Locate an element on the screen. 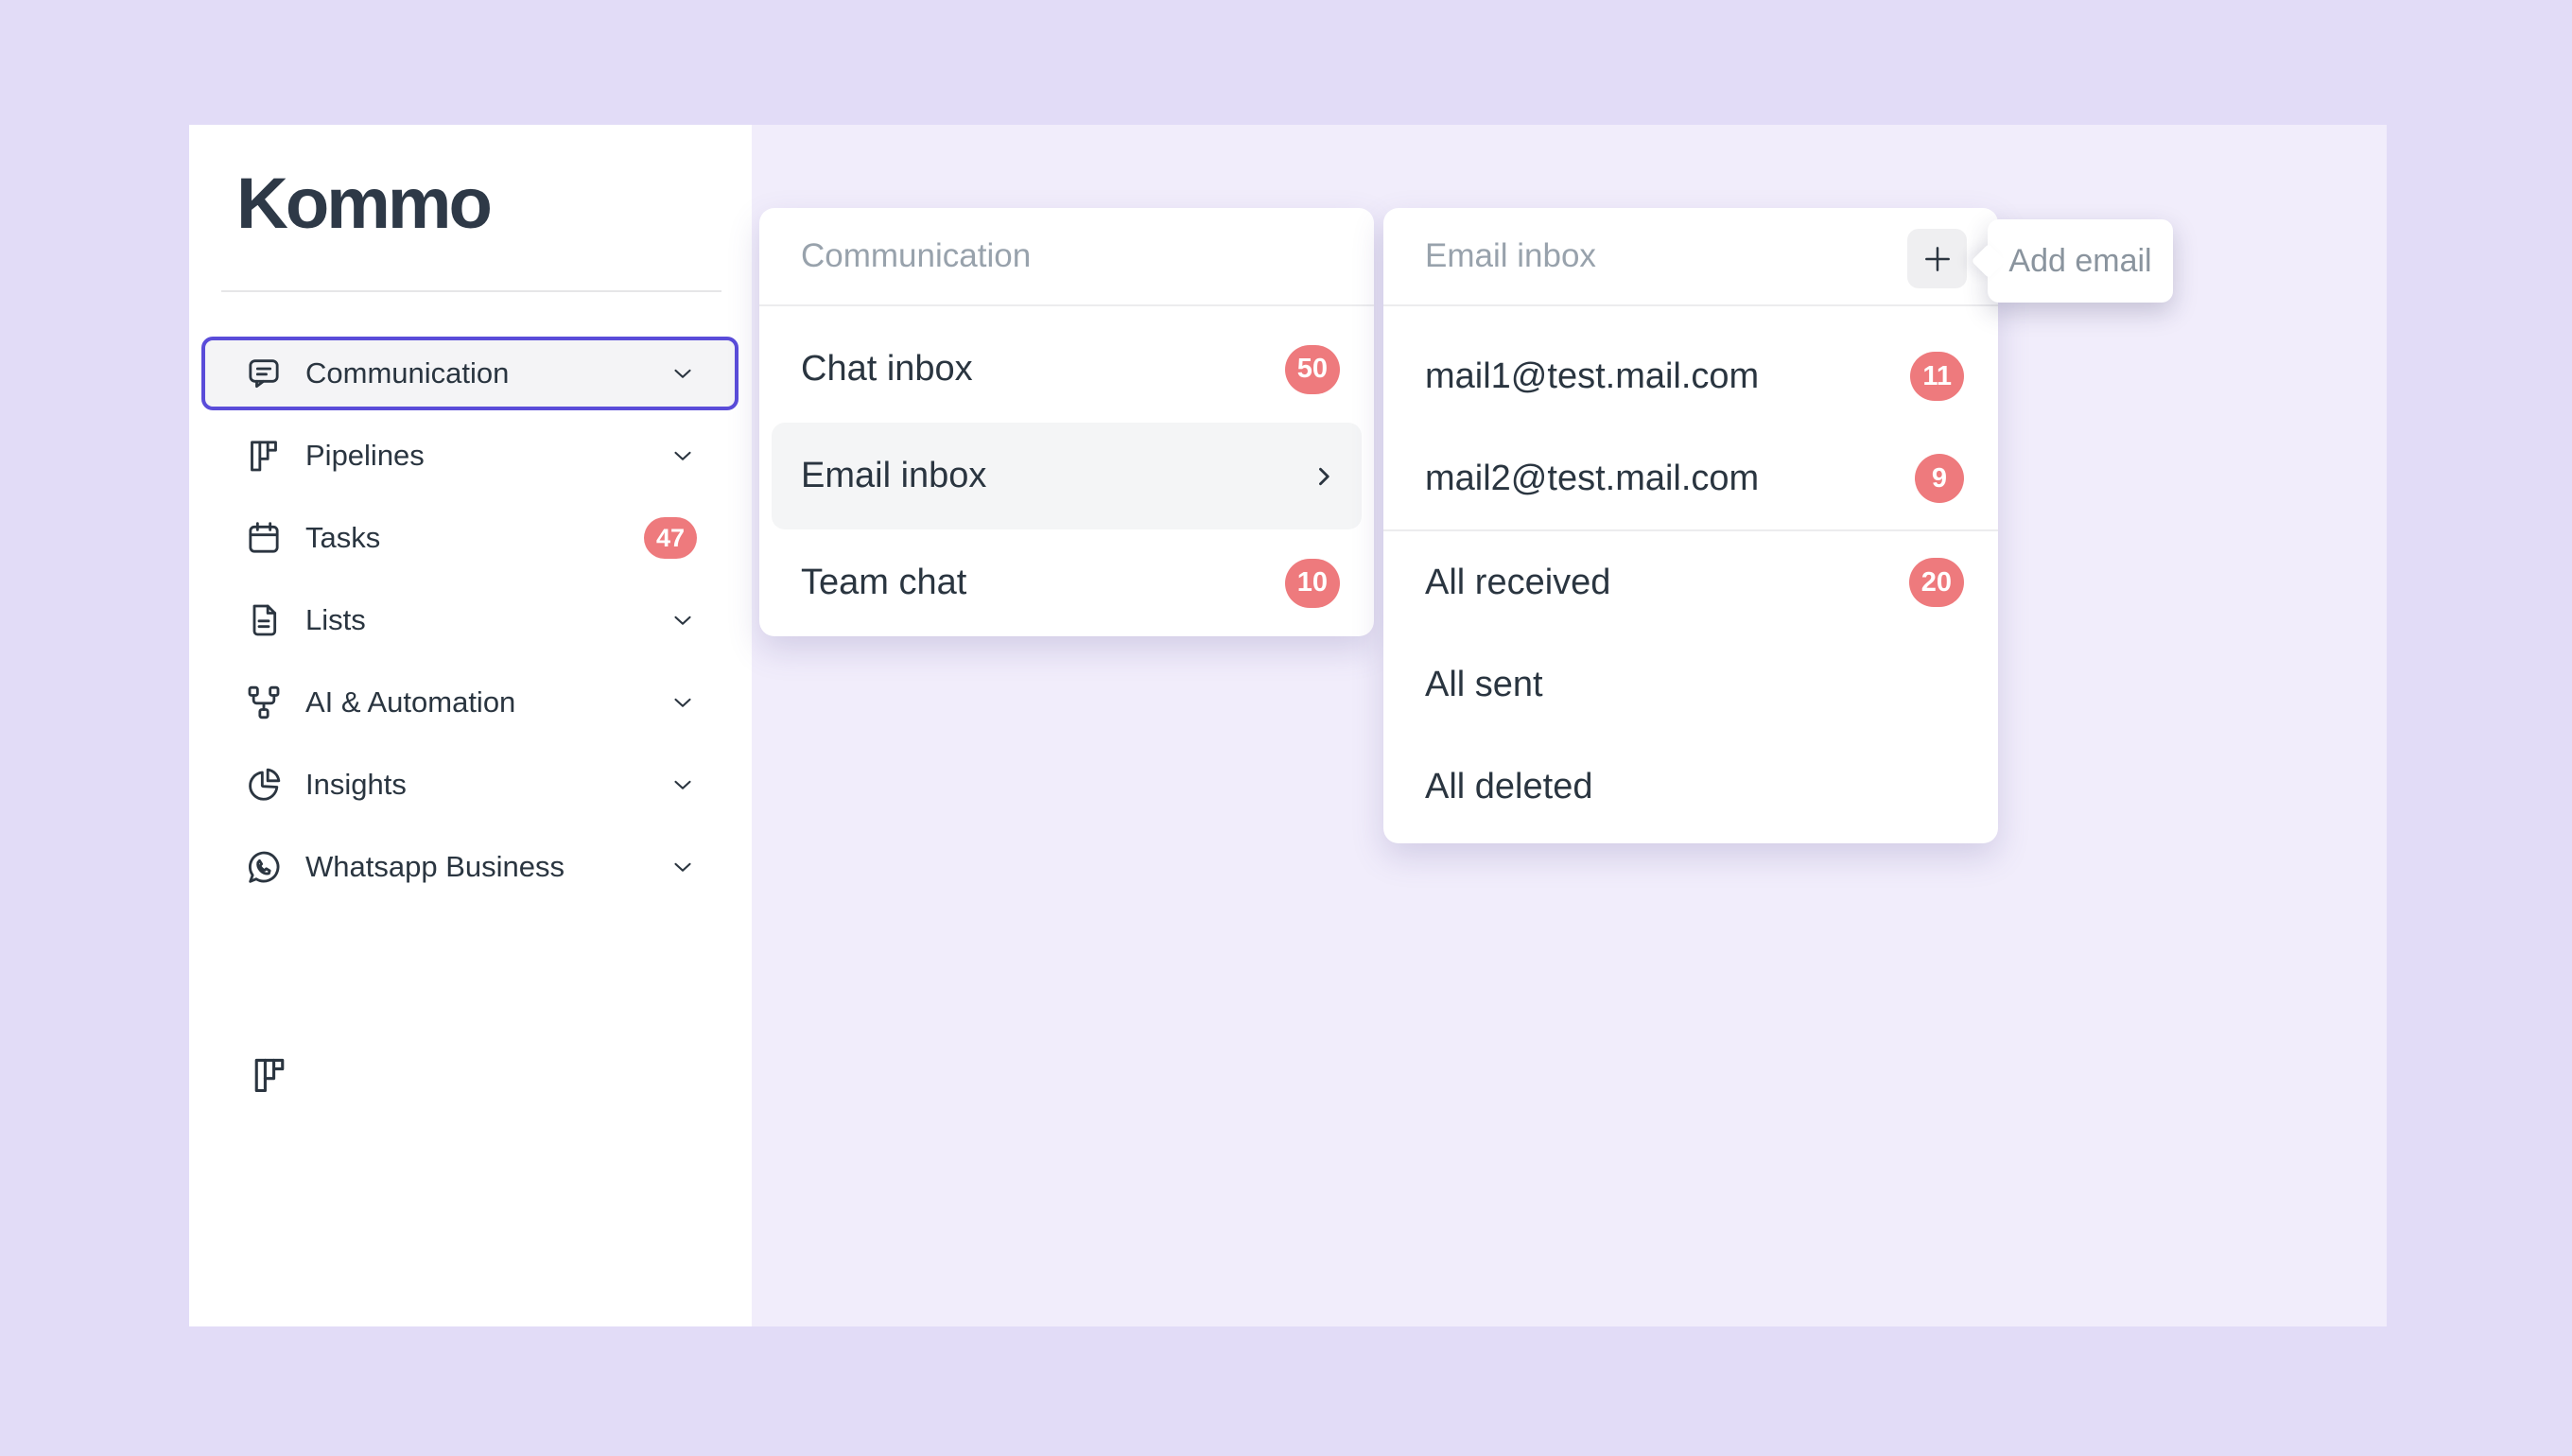  menu-item-label: All sent is located at coordinates (1484, 684).